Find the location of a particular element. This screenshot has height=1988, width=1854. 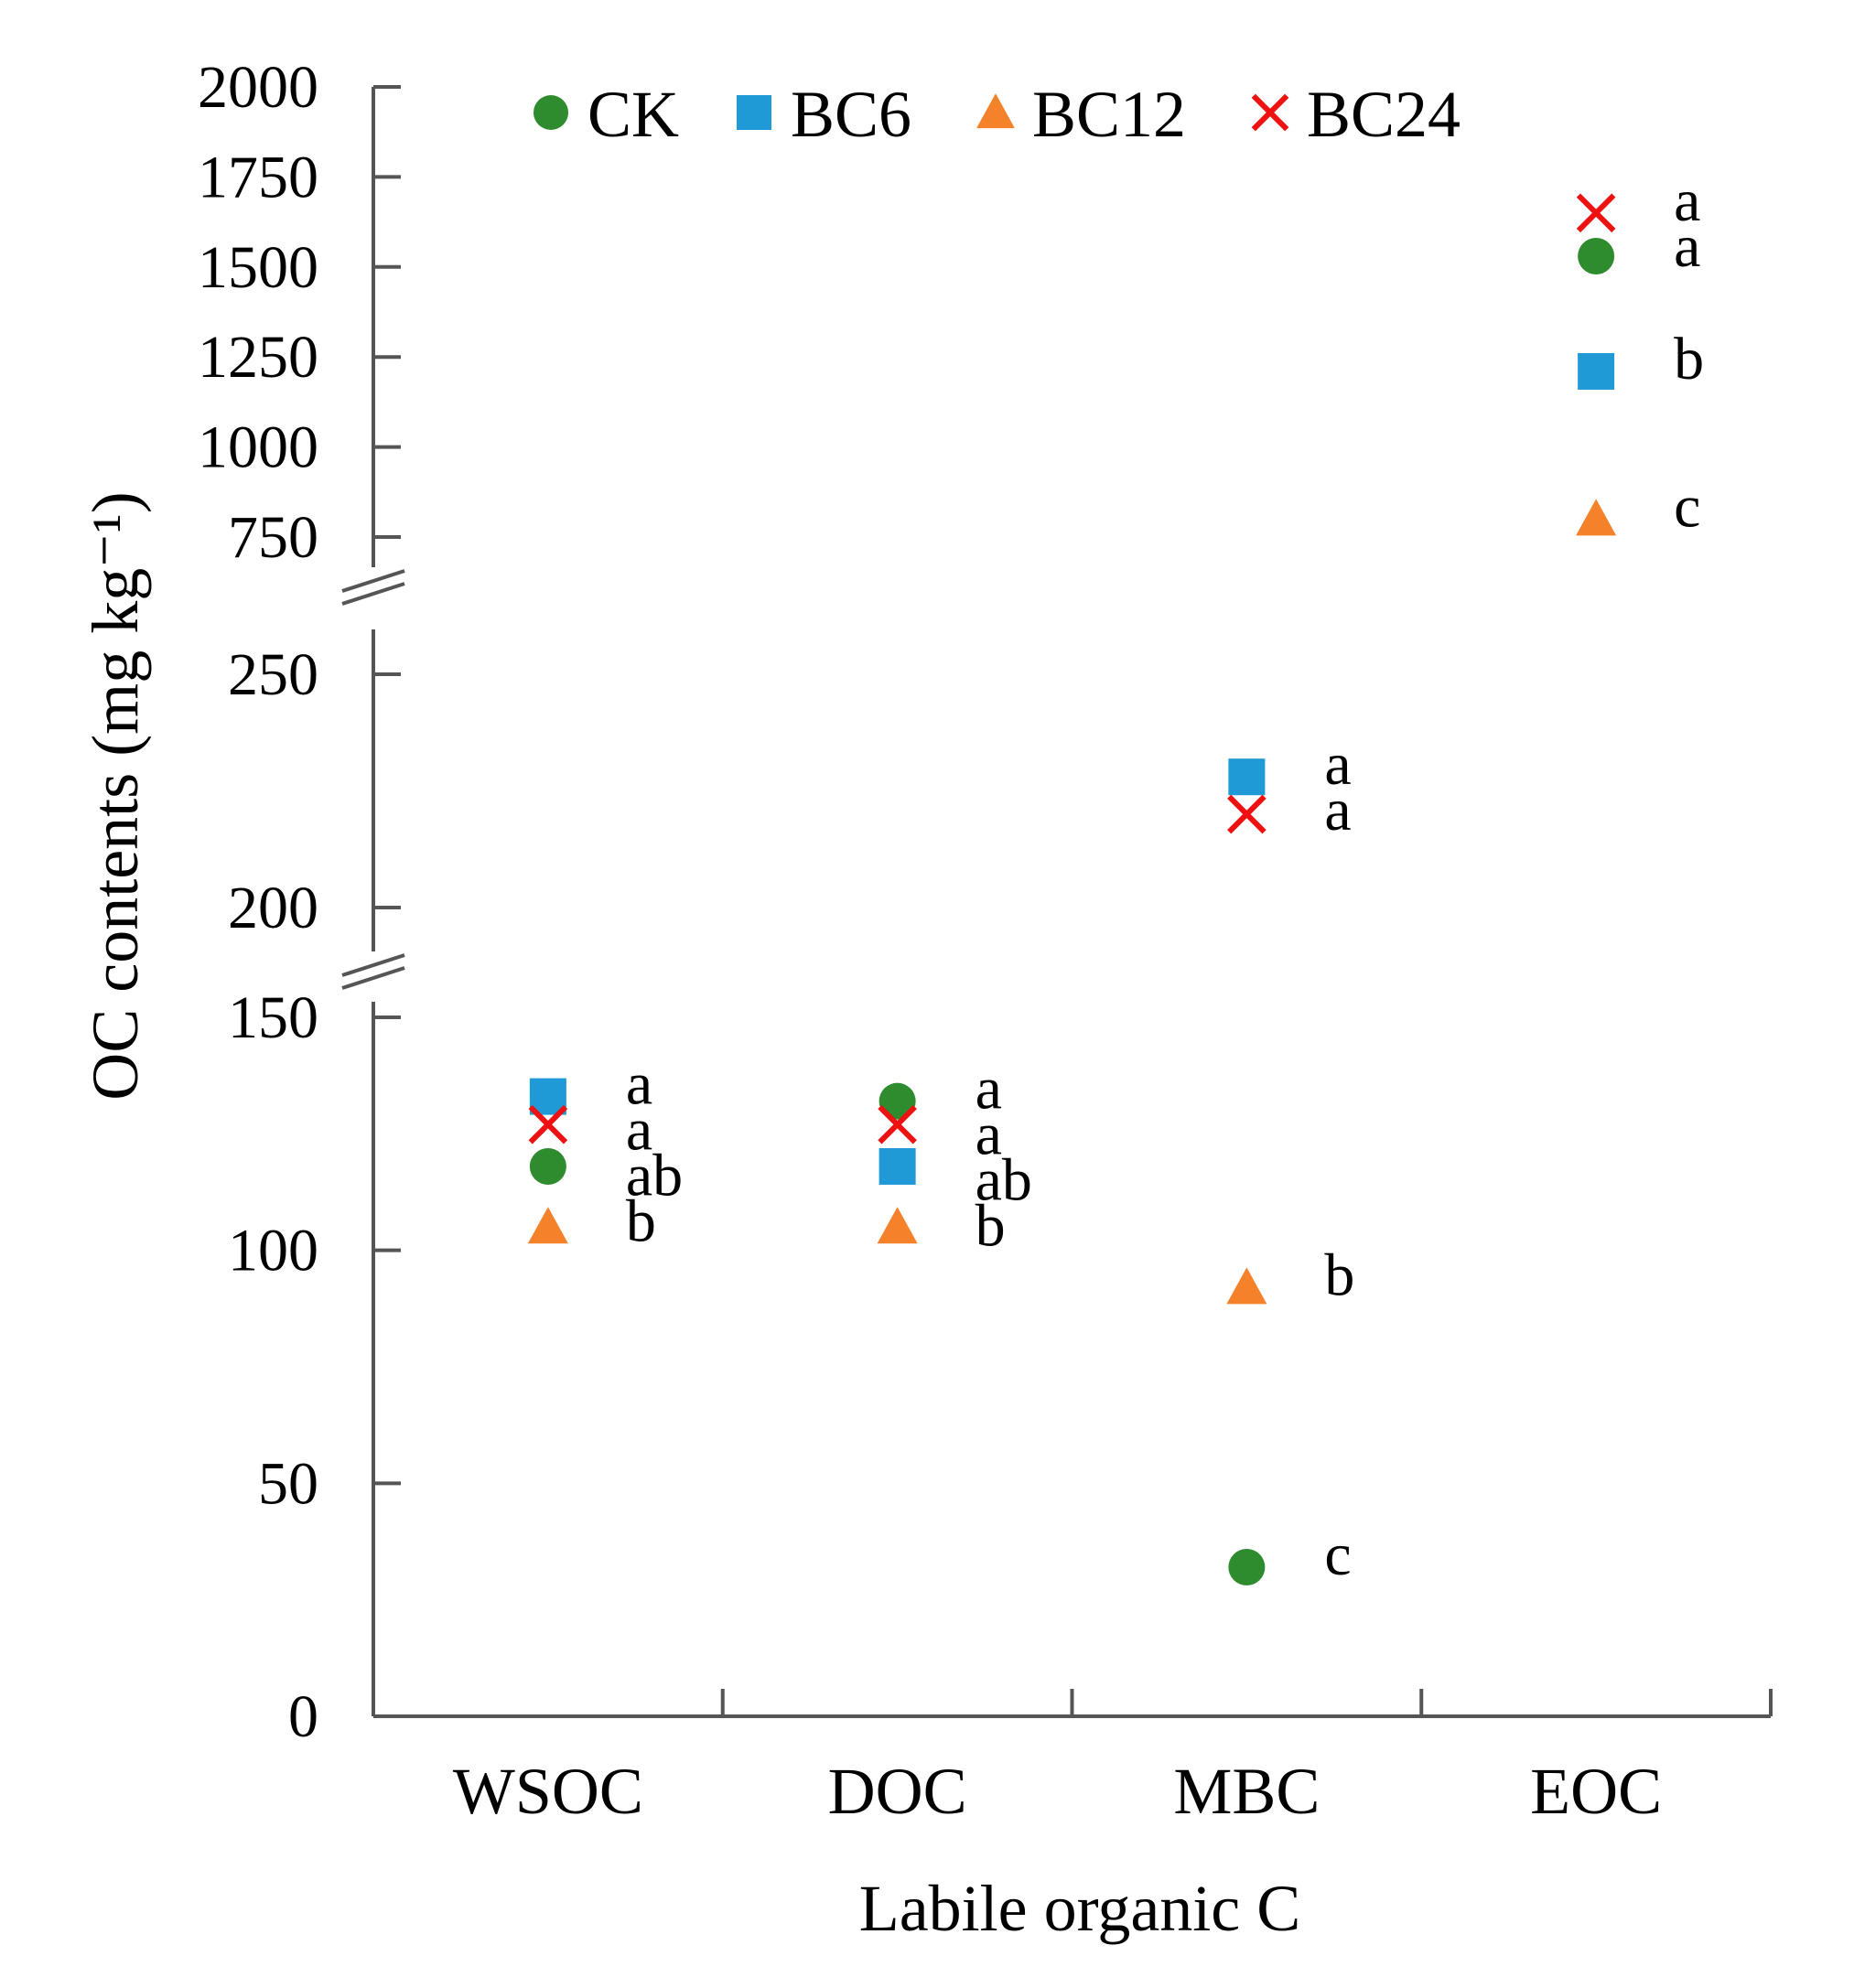

point-bc12-eoc is located at coordinates (1597, 518).